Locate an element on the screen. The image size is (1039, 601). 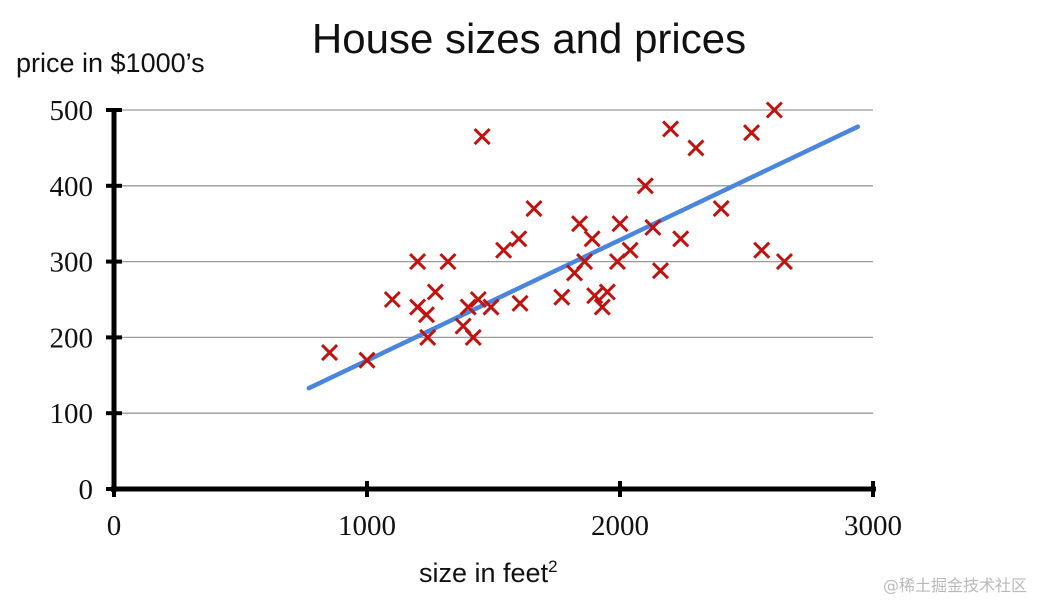
y-tick-label: 200 is located at coordinates (72, 338).